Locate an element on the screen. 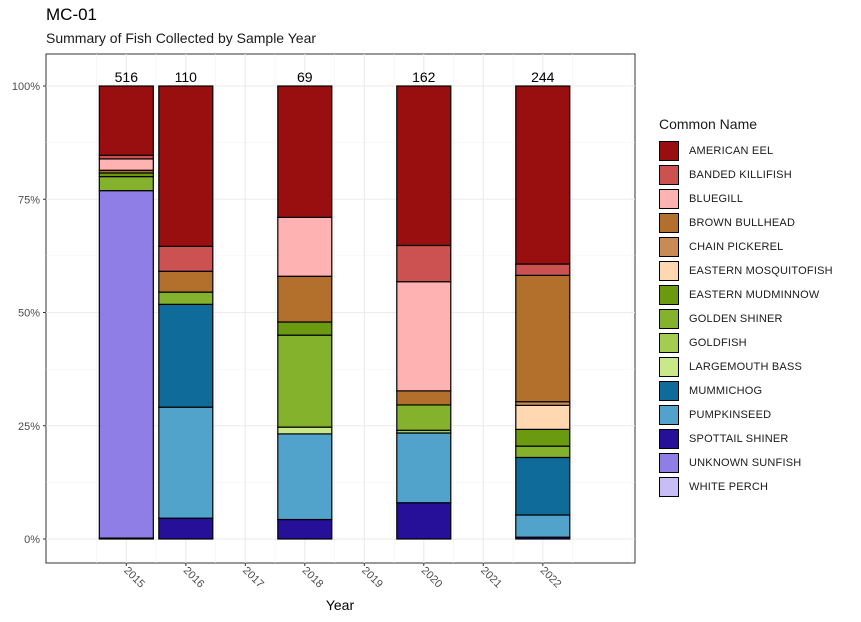 Image resolution: width=861 pixels, height=622 pixels. bar-segment-2016-spottail-shiner is located at coordinates (186, 528).